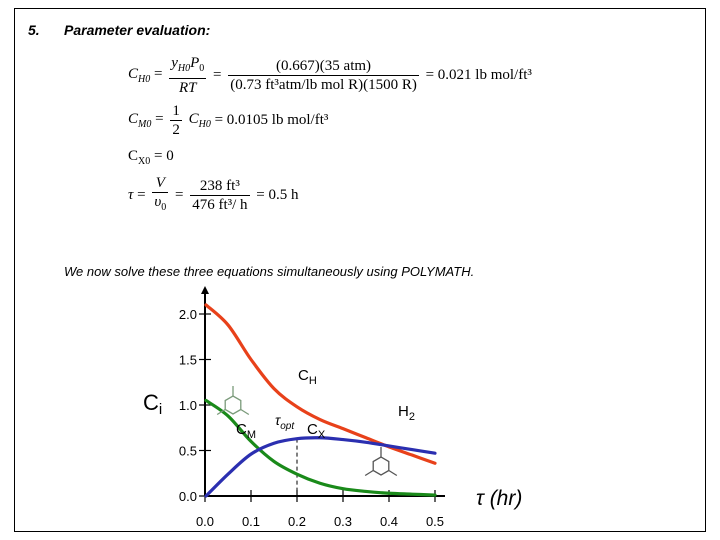  Describe the element at coordinates (151, 157) in the screenshot. I see `equation-cx0: CX0 = 0` at that location.